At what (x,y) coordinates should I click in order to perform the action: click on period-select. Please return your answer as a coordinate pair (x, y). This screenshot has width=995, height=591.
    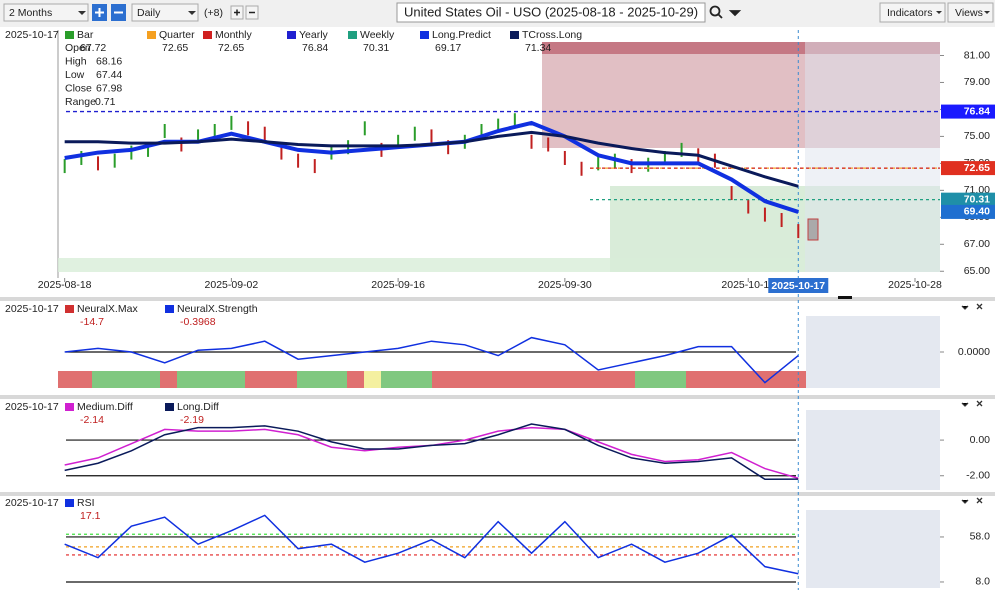
    Looking at the image, I should click on (46, 12).